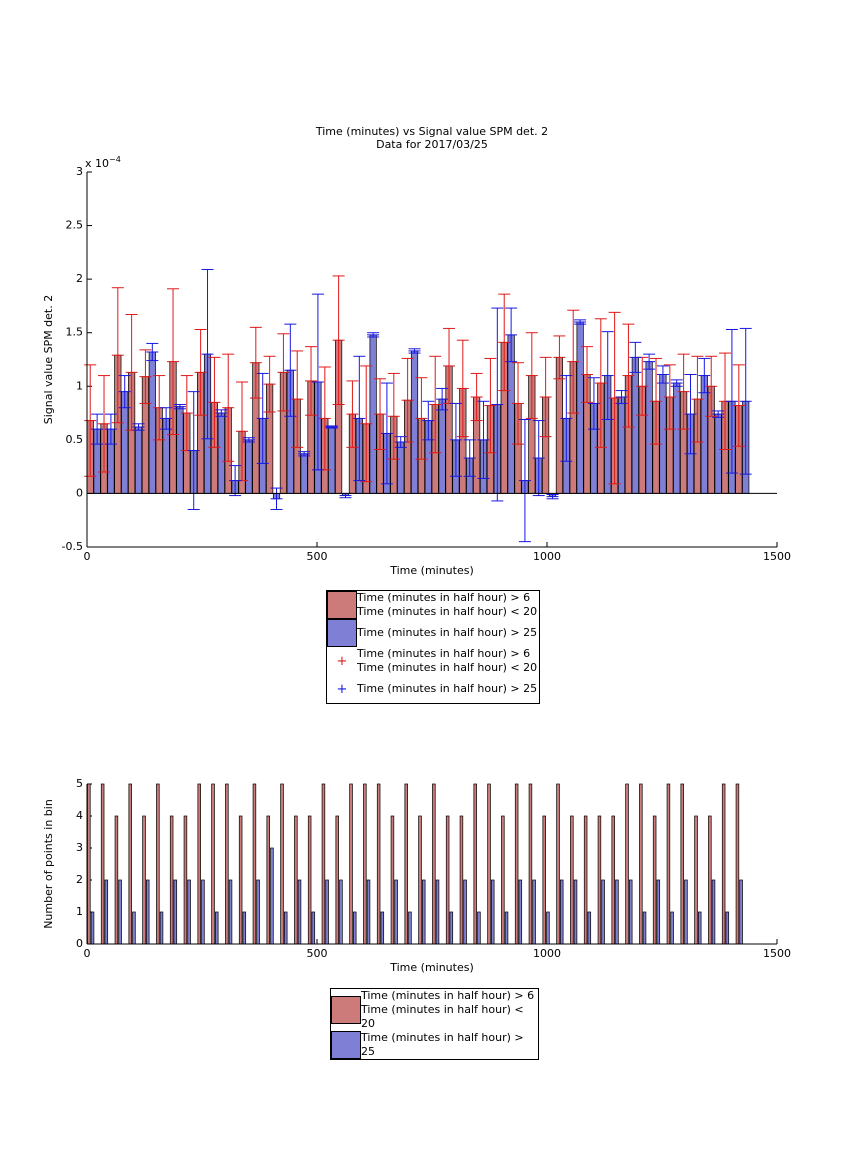 The image size is (864, 1152). What do you see at coordinates (48, 360) in the screenshot?
I see `y-axis-label: Signal value SPM det. 2` at bounding box center [48, 360].